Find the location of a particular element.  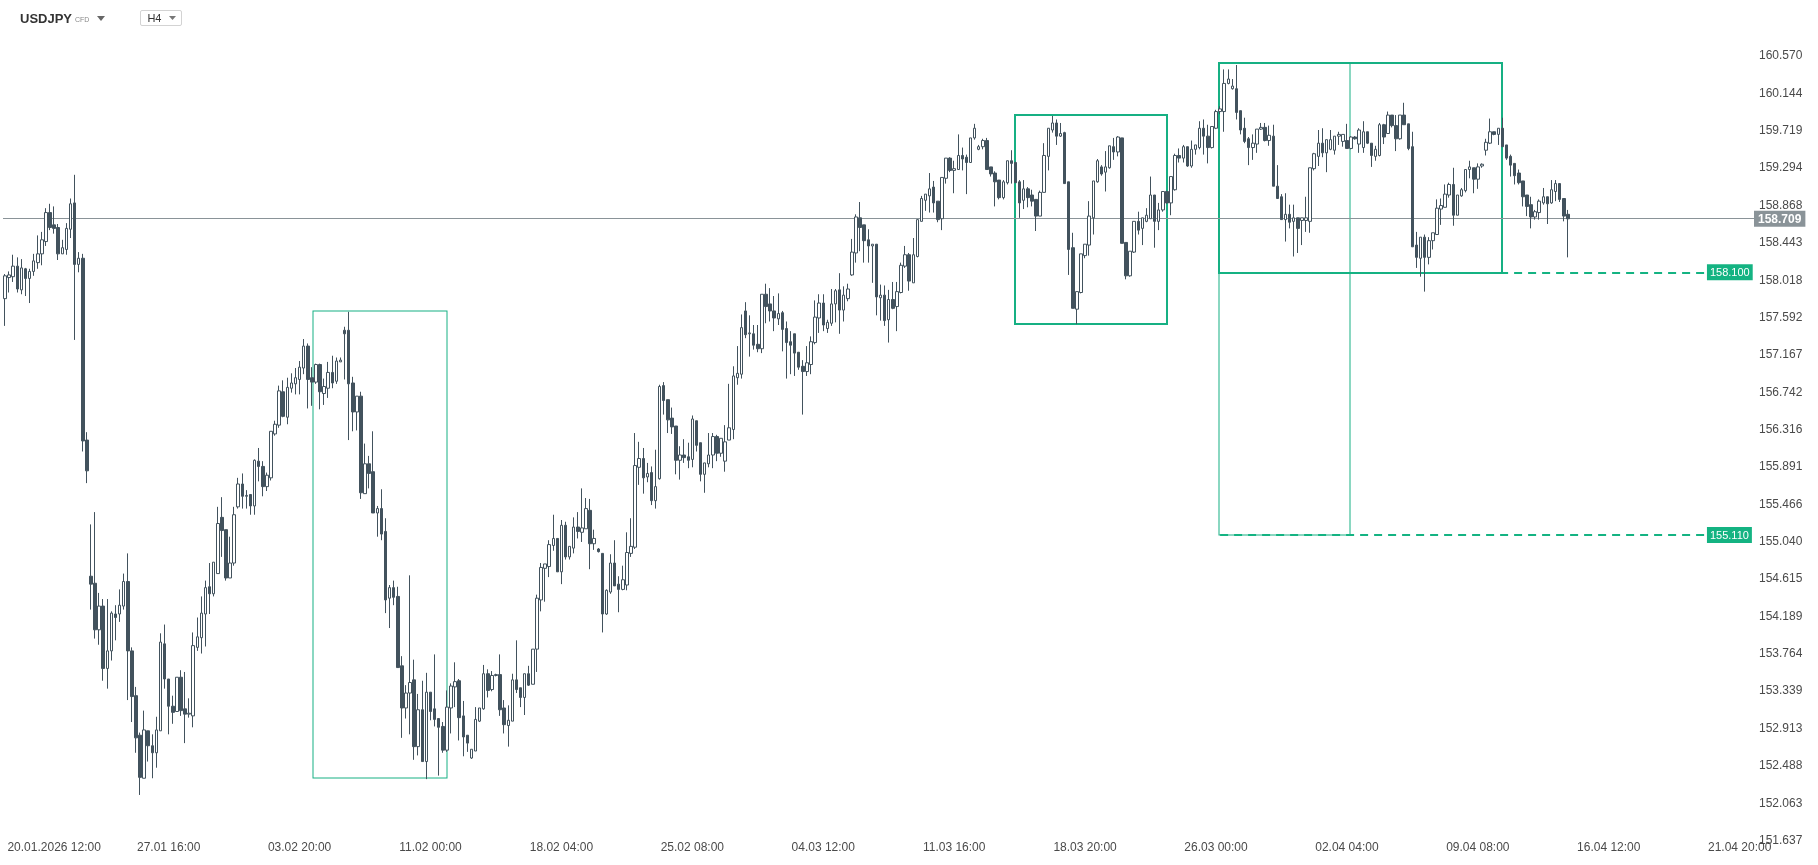

x-tick-label: 16.04 12:00 is located at coordinates (1609, 847).